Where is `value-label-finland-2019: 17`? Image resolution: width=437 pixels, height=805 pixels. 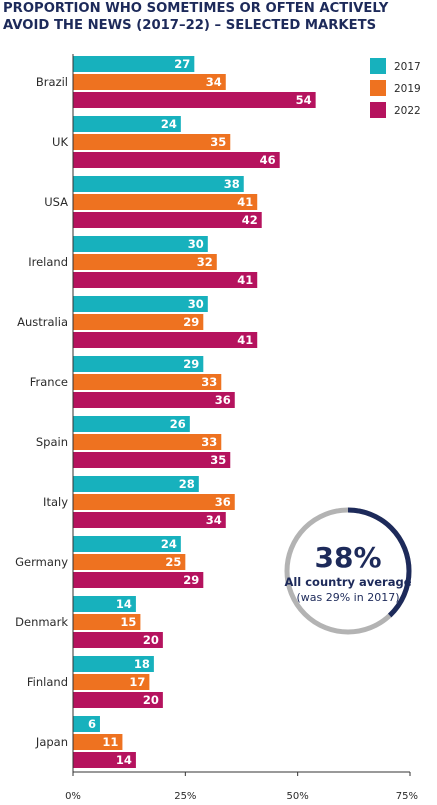 value-label-finland-2019: 17 is located at coordinates (137, 682).